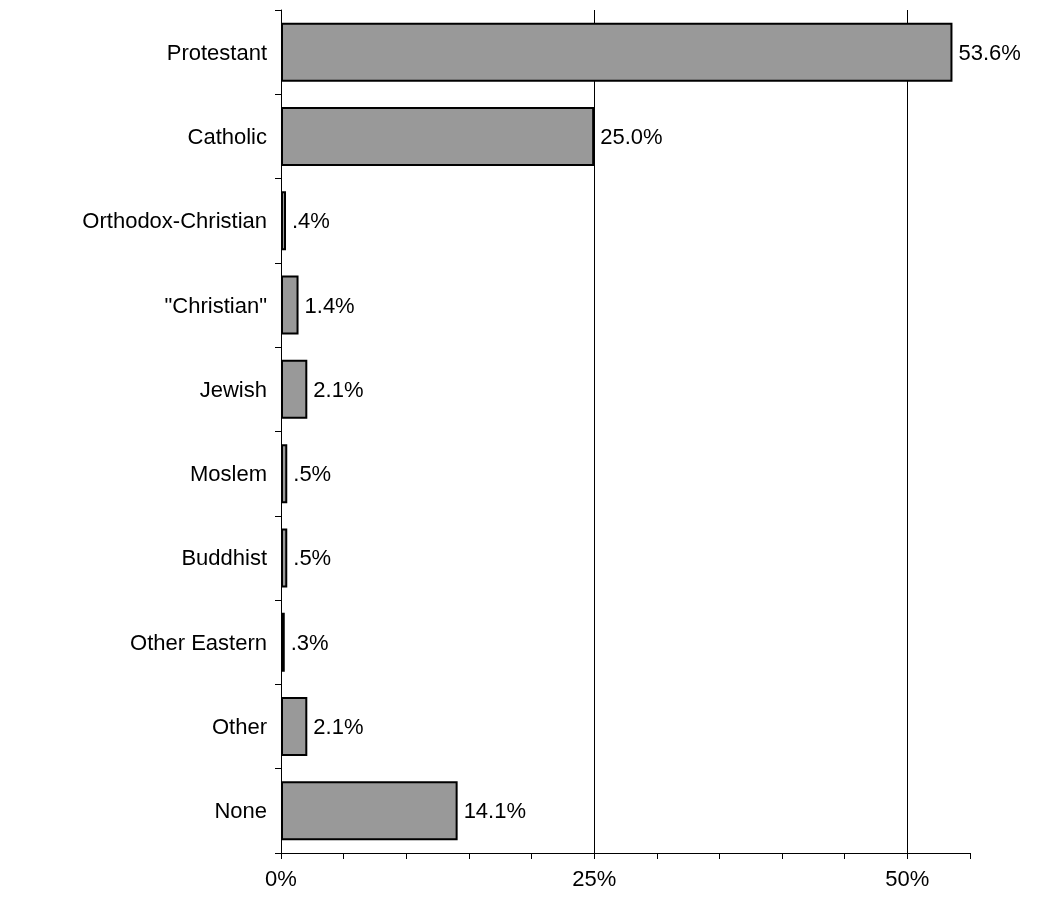 The width and height of the screenshot is (1048, 899). Describe the element at coordinates (198, 642) in the screenshot. I see `y-tick-label: Other Eastern` at that location.